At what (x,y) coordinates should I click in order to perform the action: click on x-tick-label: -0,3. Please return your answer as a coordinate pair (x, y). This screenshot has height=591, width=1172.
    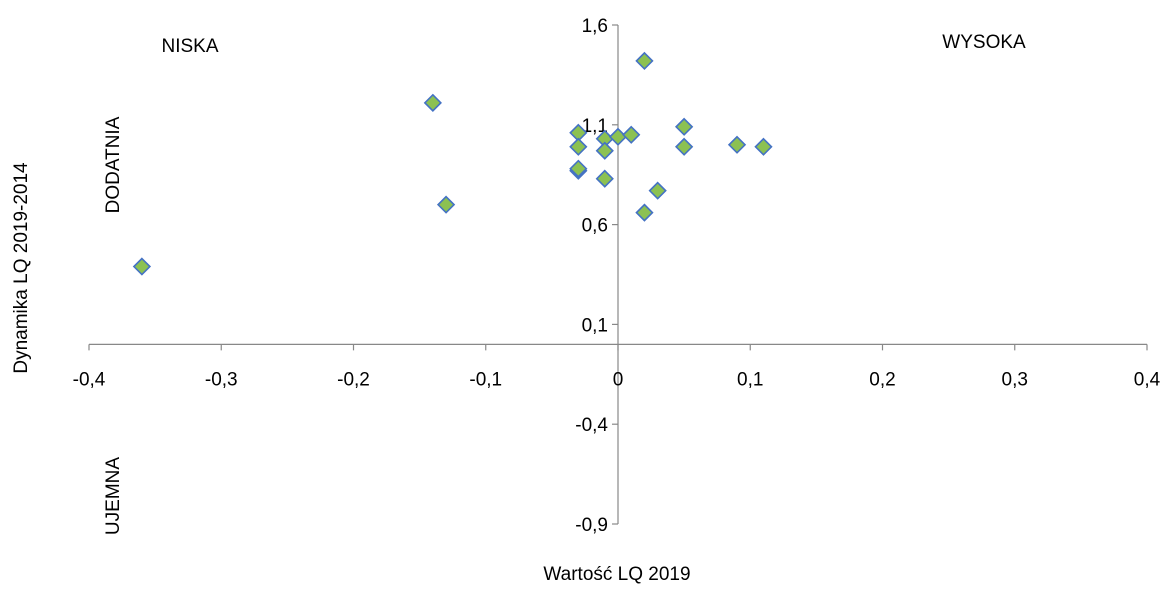
    Looking at the image, I should click on (221, 379).